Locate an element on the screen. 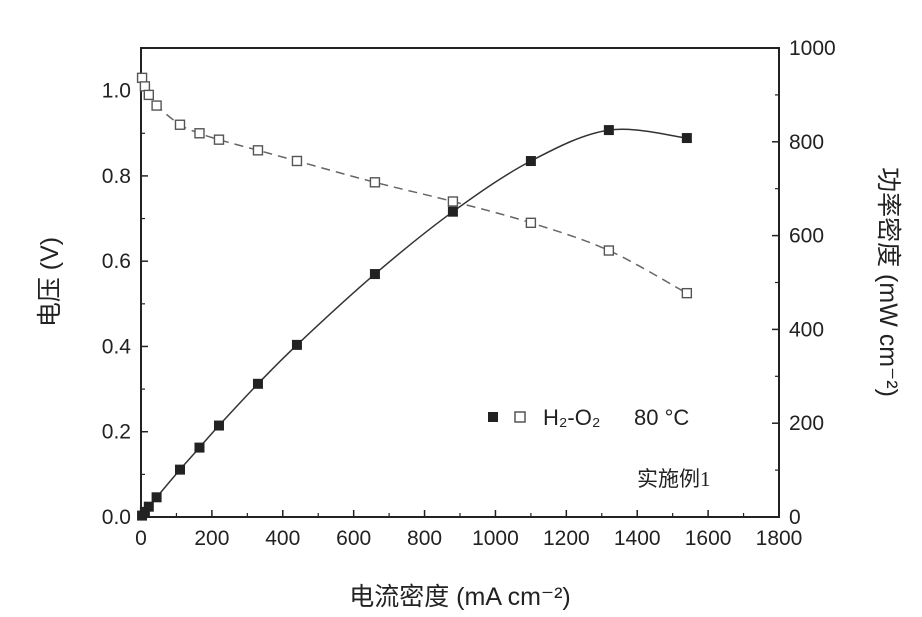 The width and height of the screenshot is (922, 617). x-tick-label: 1400 is located at coordinates (637, 538).